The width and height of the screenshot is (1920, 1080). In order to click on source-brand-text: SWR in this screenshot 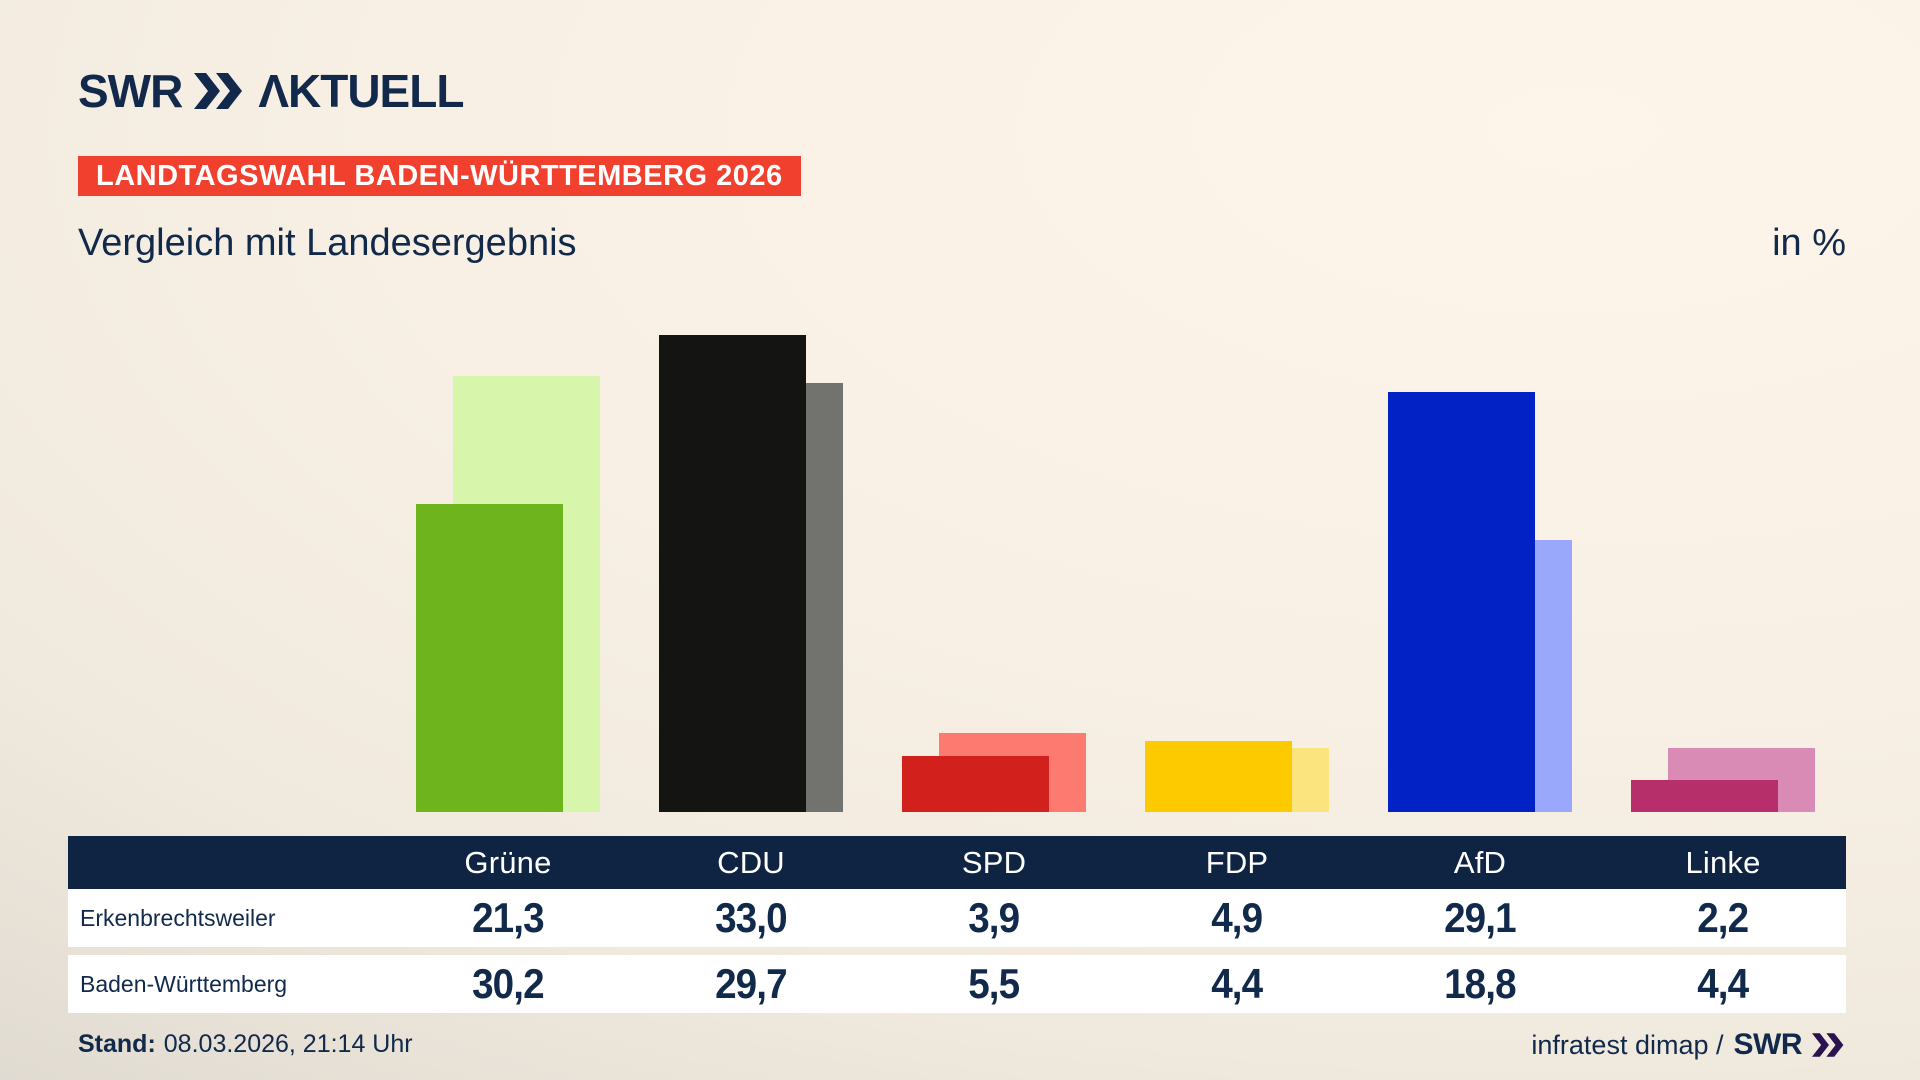, I will do `click(1768, 1044)`.